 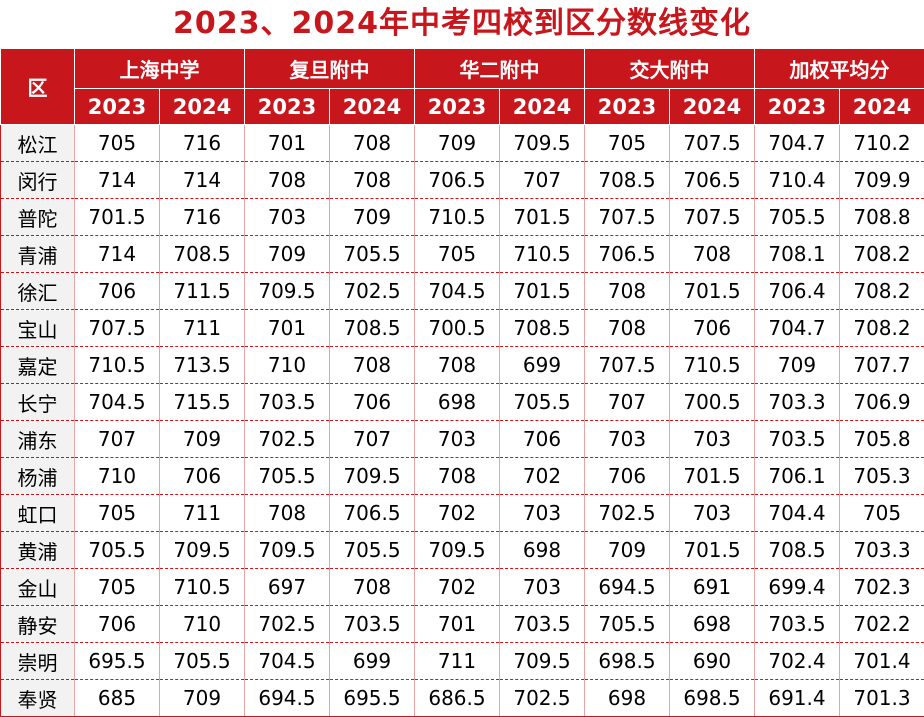 What do you see at coordinates (670, 69) in the screenshot?
I see `school-header-jiaoda: 交大附中` at bounding box center [670, 69].